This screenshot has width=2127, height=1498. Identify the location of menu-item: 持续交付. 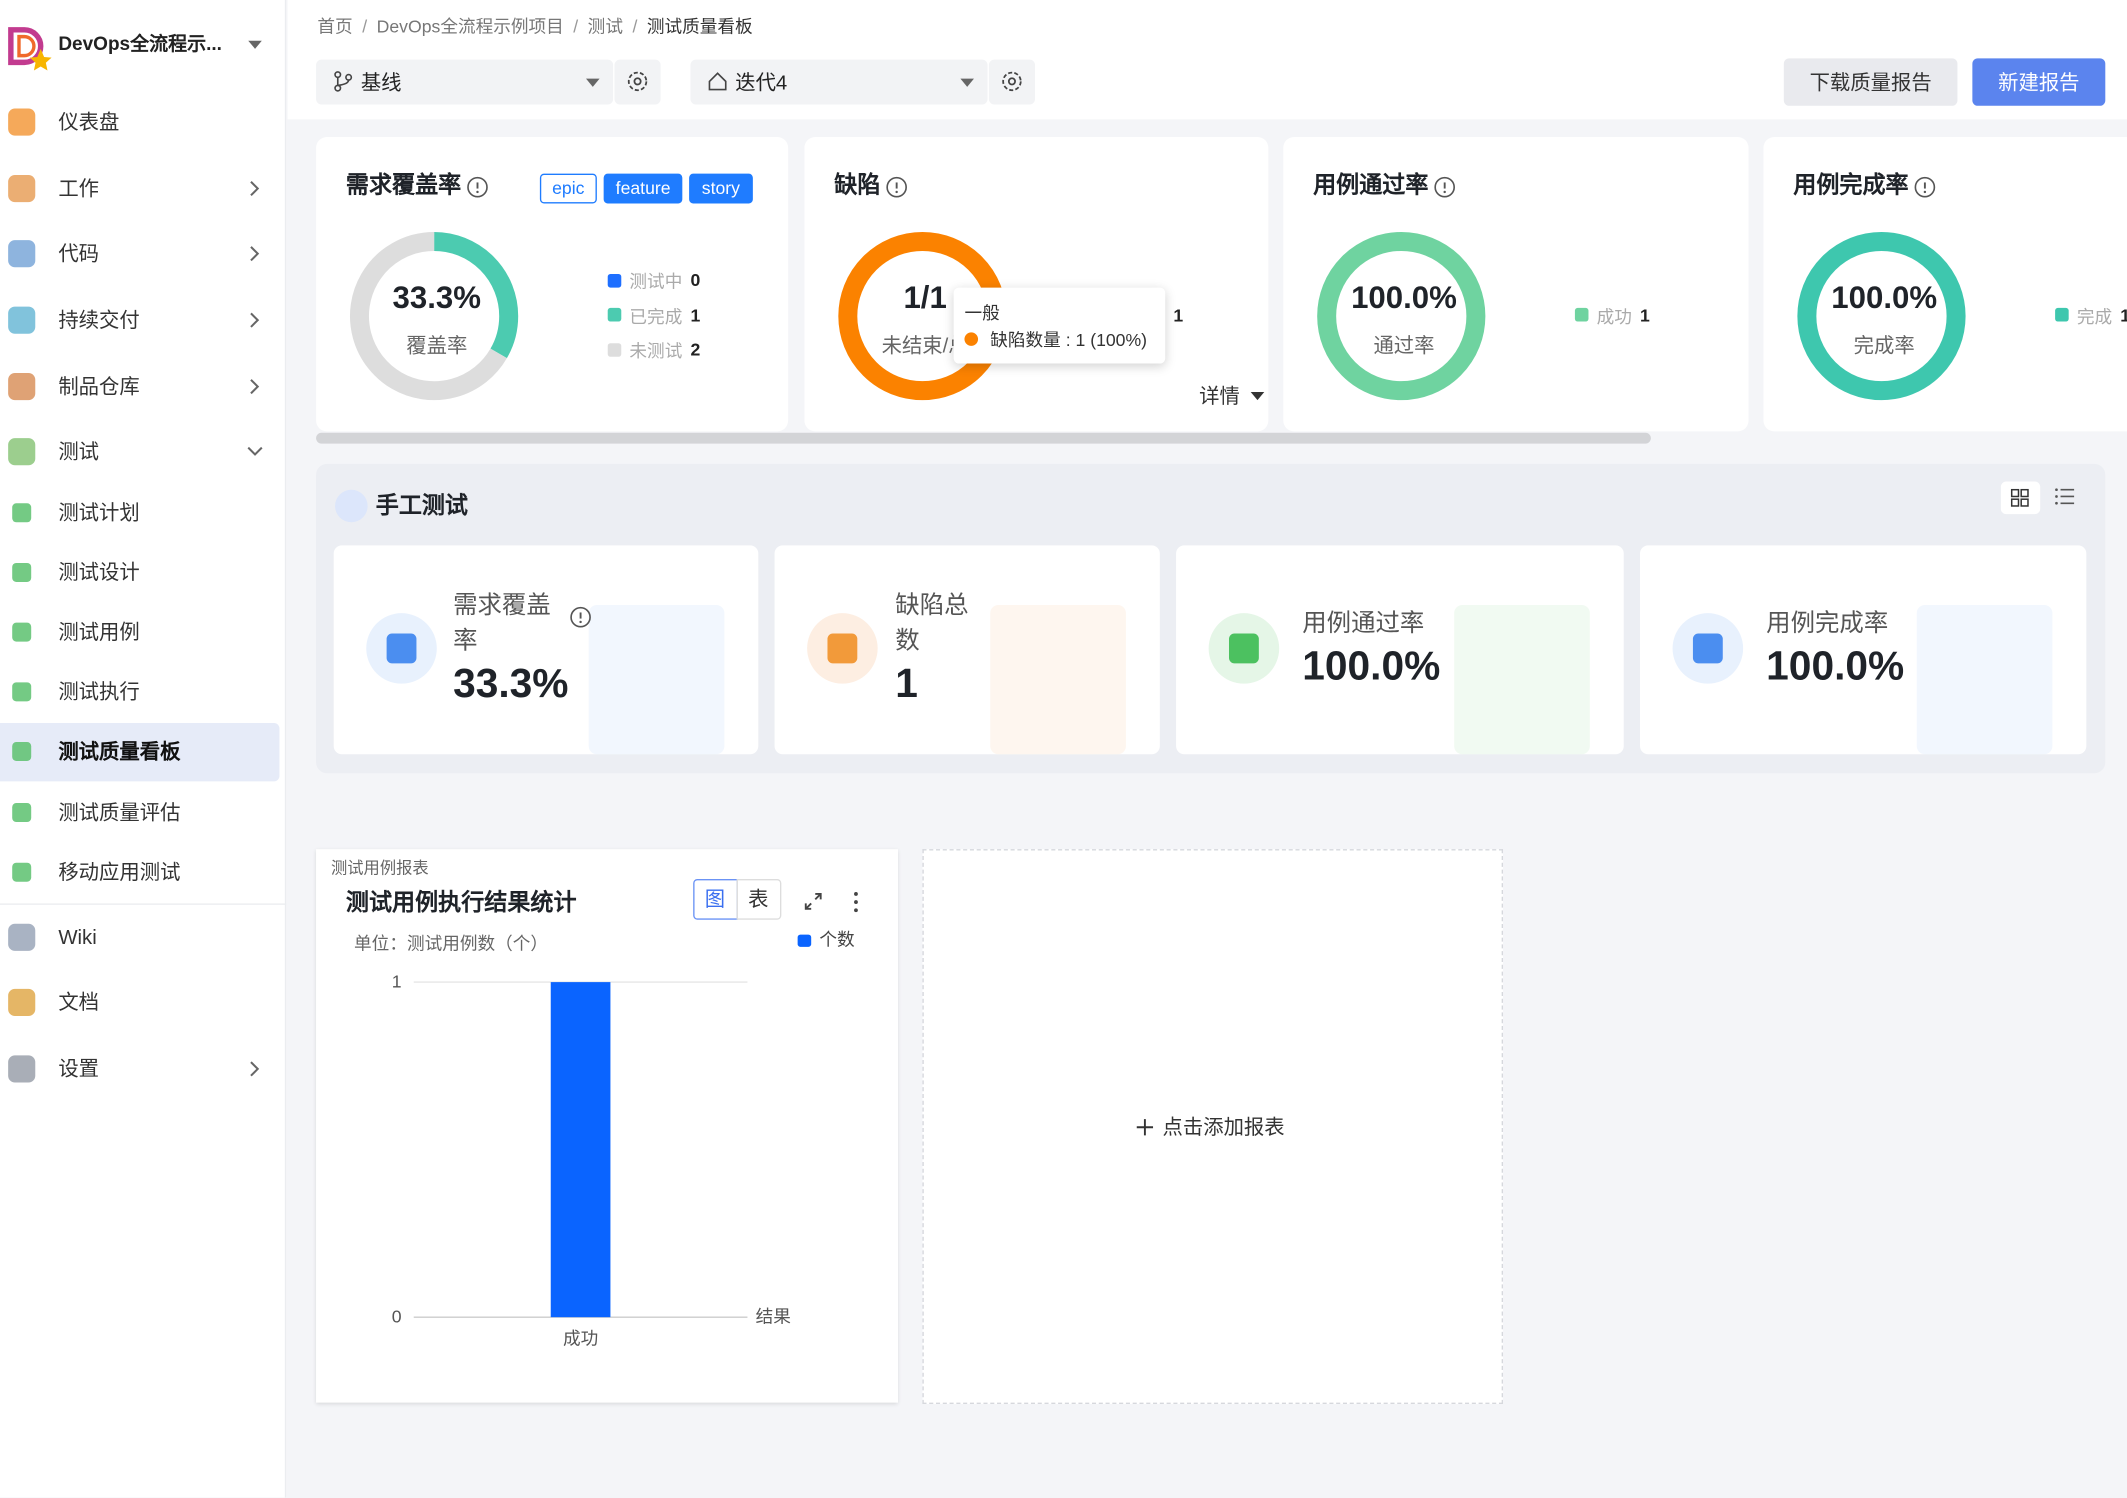
(99, 320).